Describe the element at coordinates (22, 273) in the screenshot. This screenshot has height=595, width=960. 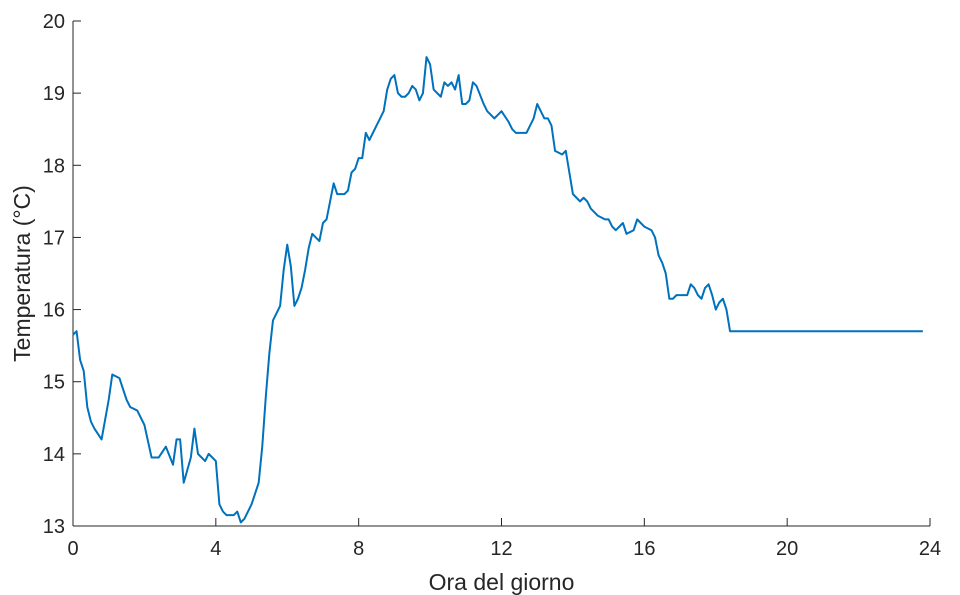
I see `y-axis-title: Temperatura (°C)` at that location.